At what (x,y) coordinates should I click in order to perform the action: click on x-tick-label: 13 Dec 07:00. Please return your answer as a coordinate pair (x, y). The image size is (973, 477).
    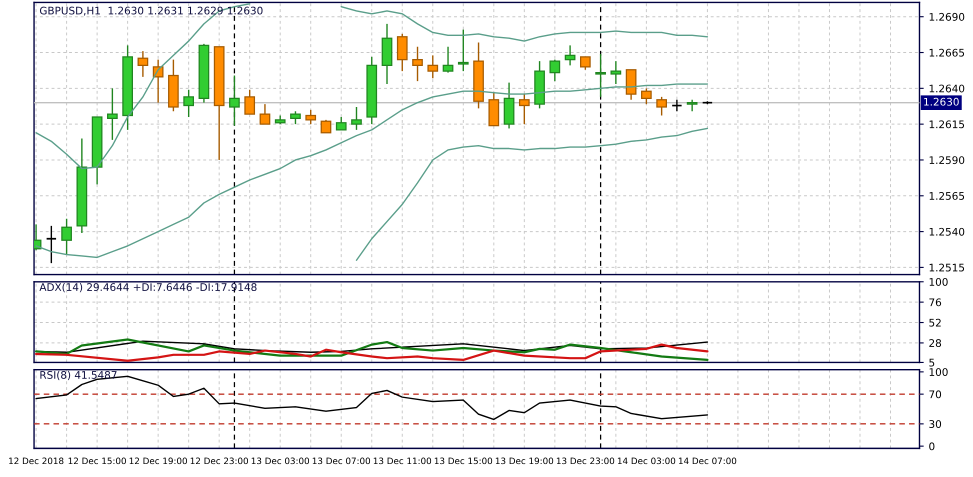
    Looking at the image, I should click on (341, 461).